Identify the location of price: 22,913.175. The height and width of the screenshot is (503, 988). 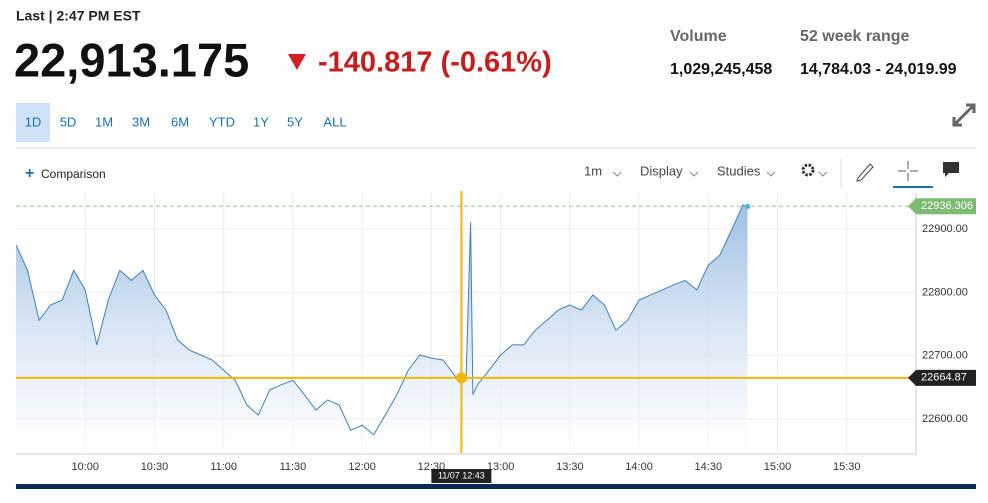
(131, 59).